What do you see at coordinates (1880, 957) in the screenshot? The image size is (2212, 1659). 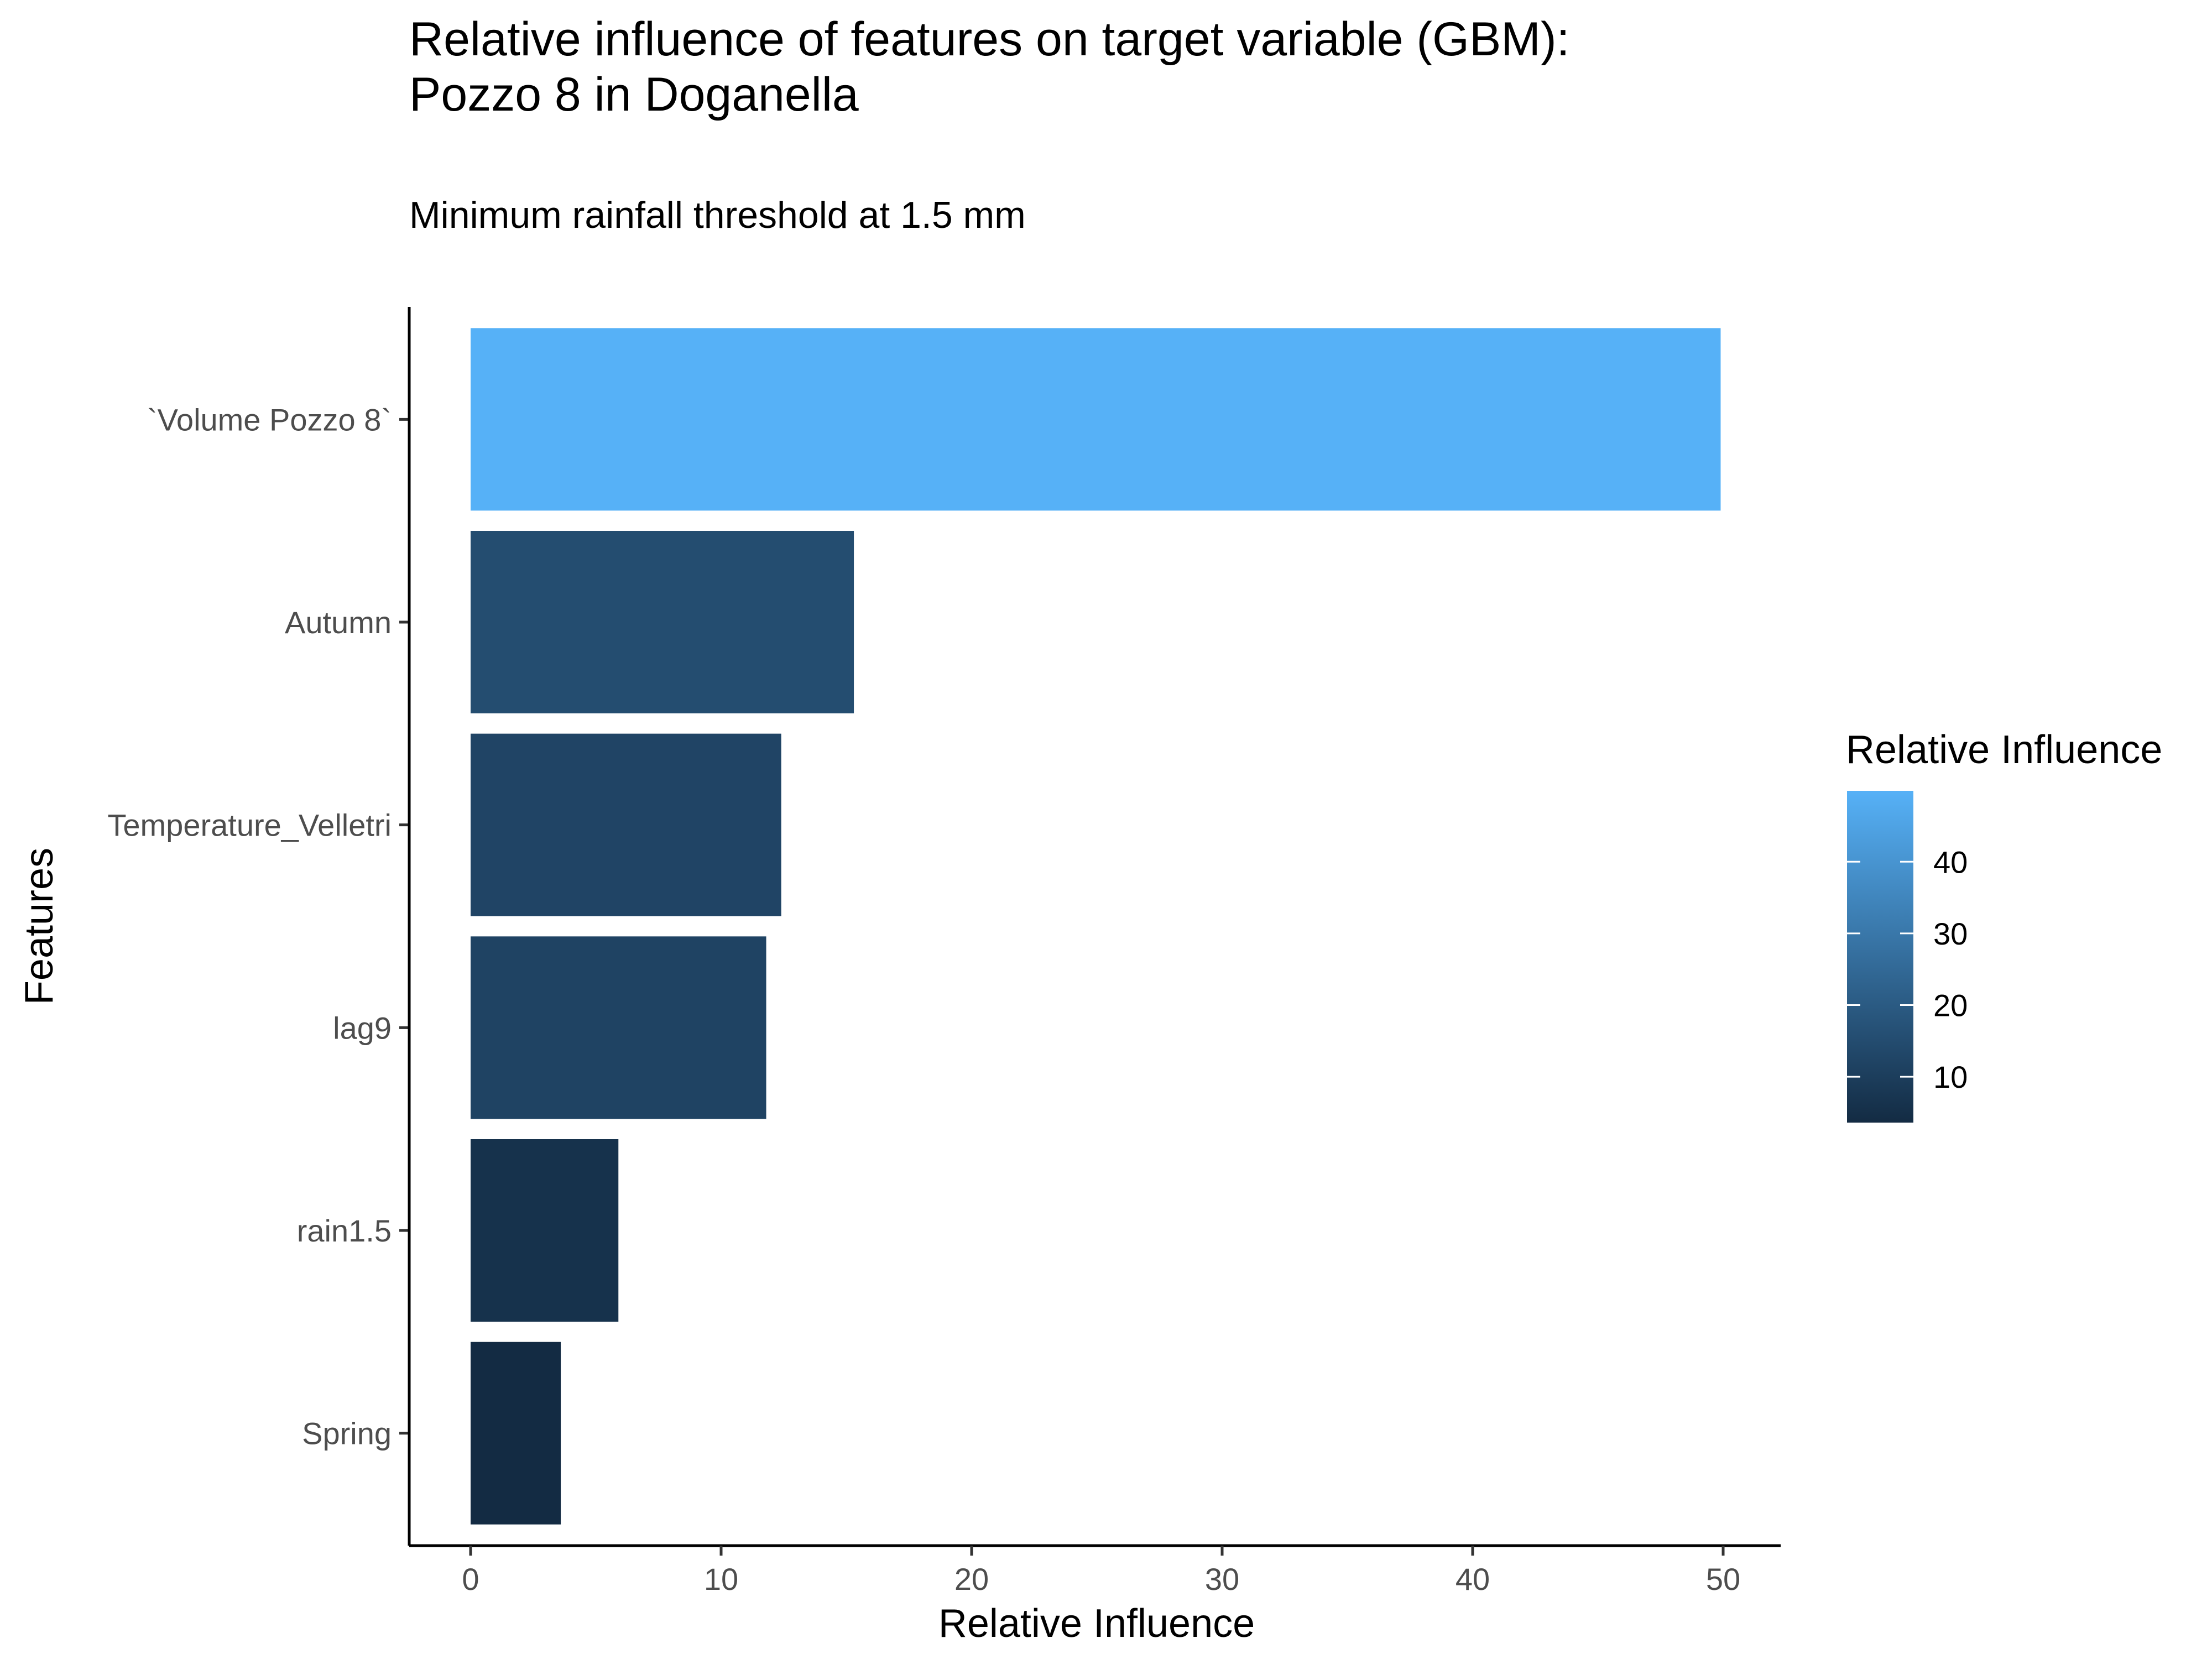 I see `legend-colorbar` at bounding box center [1880, 957].